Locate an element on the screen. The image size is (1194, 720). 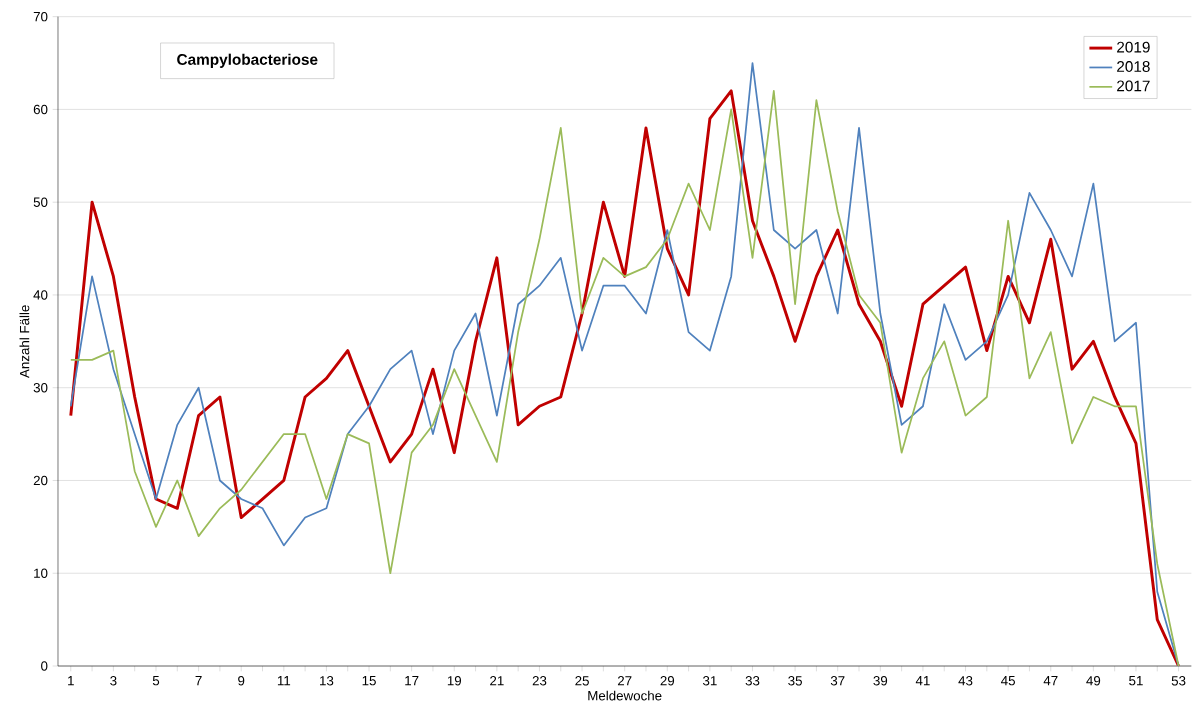
x-tick-label: 3 is located at coordinates (113, 681).